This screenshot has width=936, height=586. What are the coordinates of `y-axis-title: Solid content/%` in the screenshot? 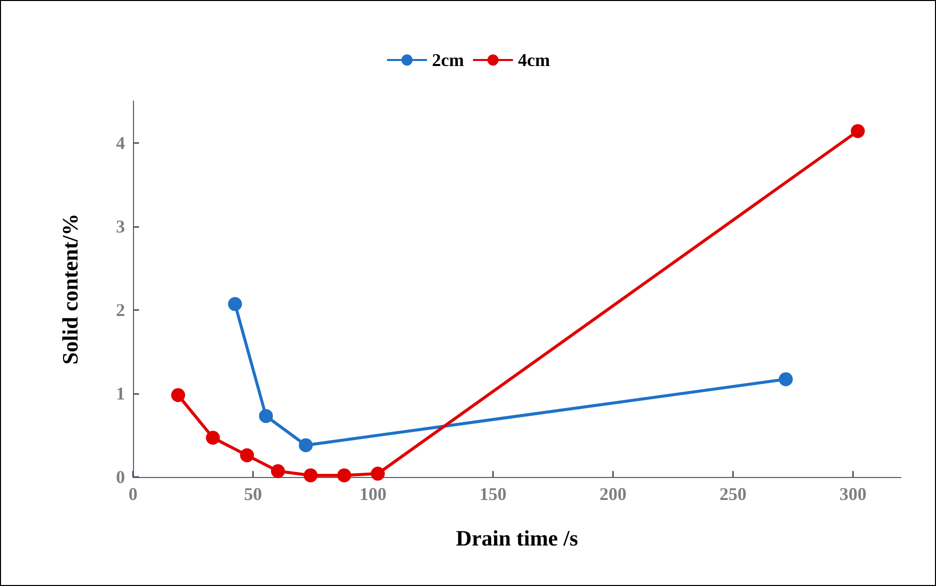 It's located at (70, 289).